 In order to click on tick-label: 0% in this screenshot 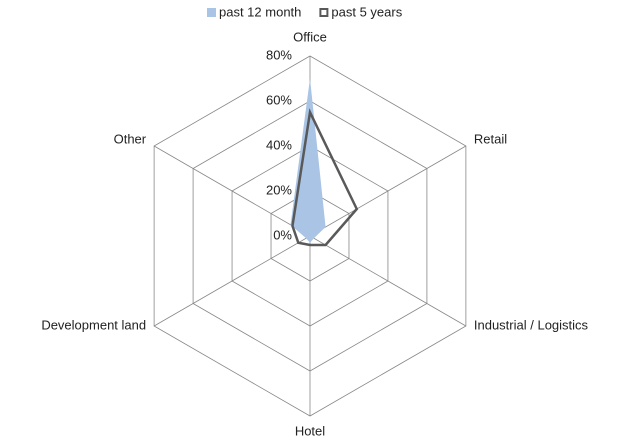, I will do `click(282, 234)`.